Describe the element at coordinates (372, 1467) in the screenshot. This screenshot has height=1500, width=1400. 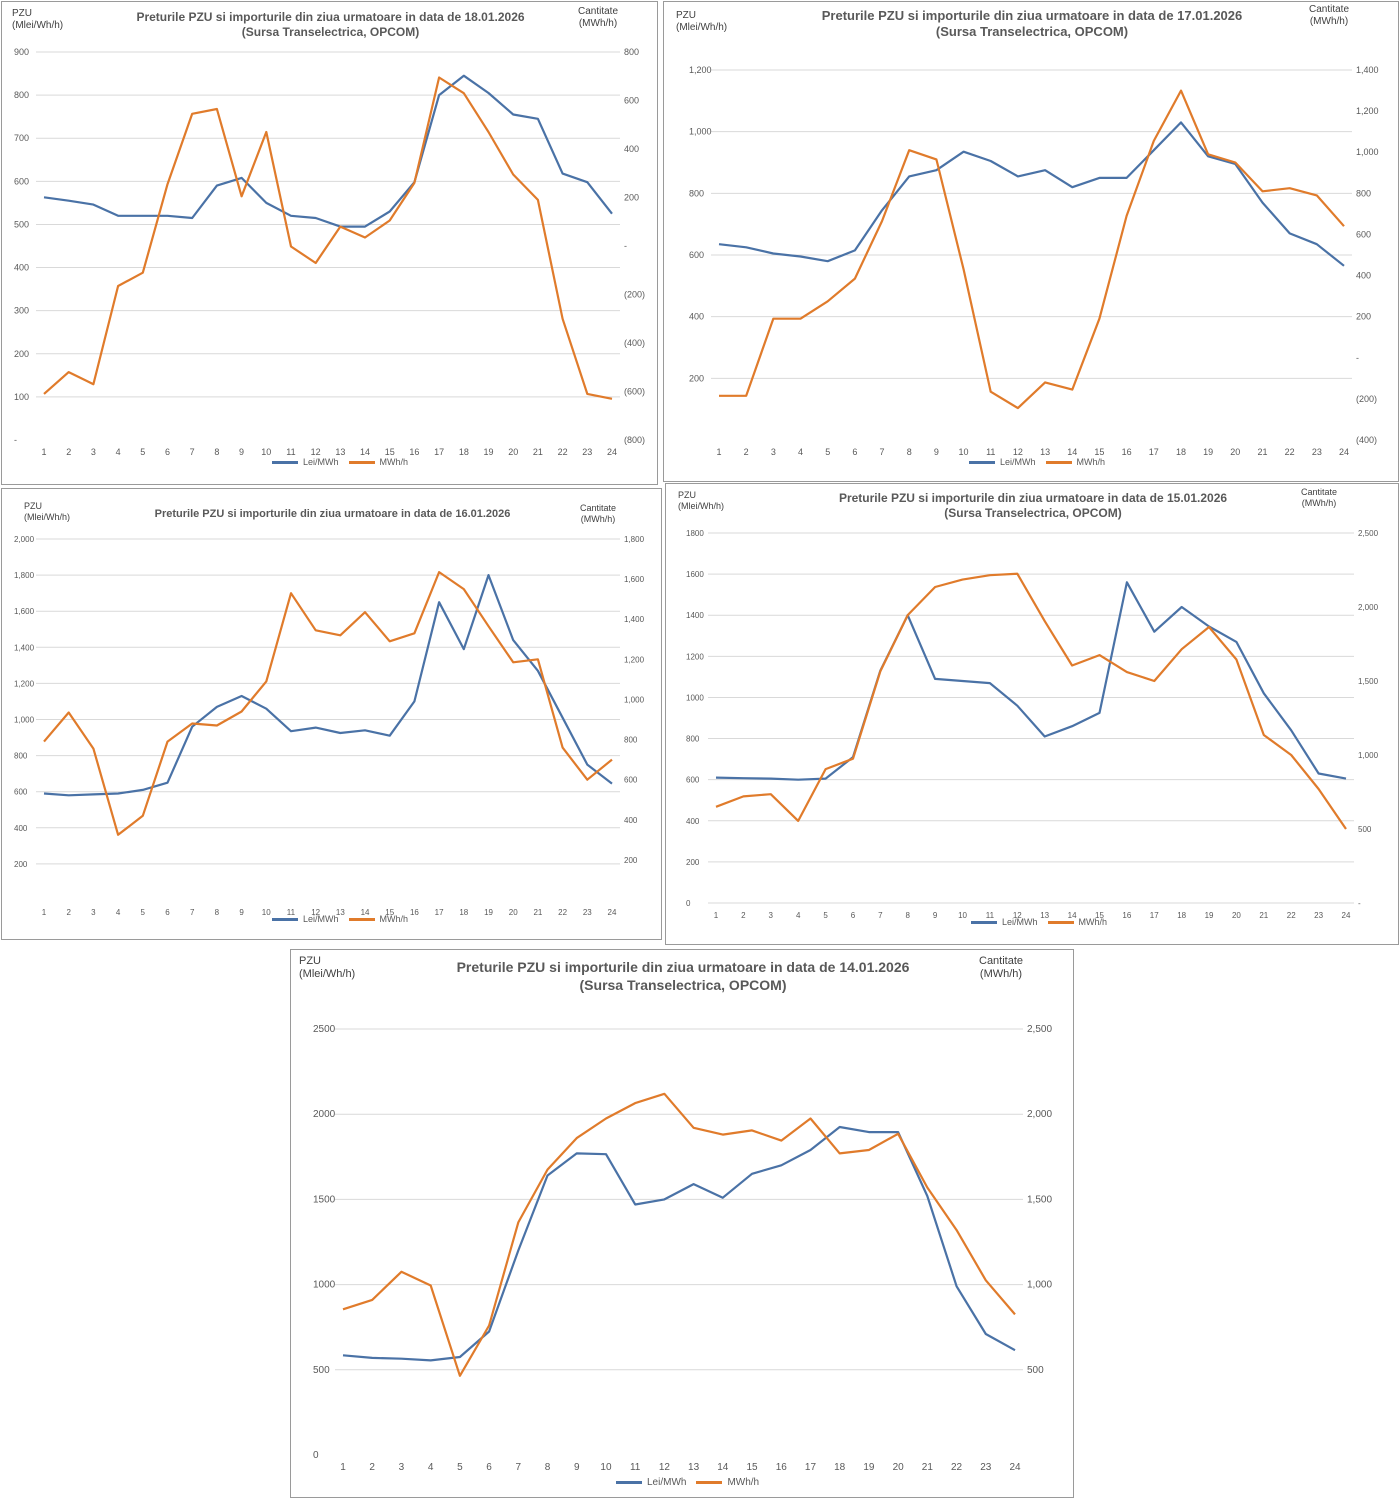
I see `x-tick-label: 2` at that location.